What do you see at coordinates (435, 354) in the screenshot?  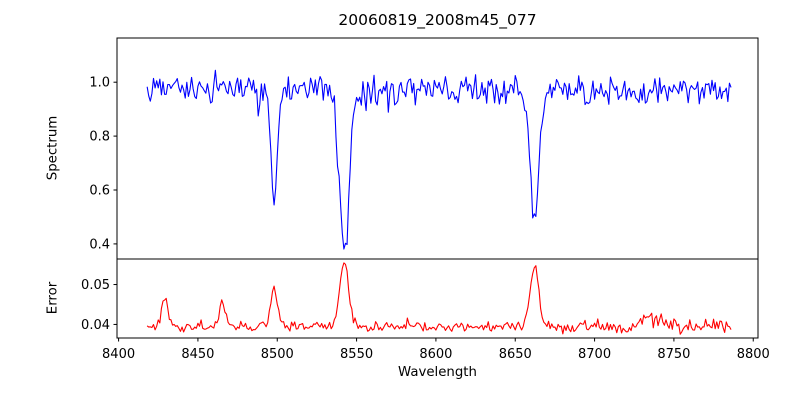 I see `x-axis-tick-label: 8600` at bounding box center [435, 354].